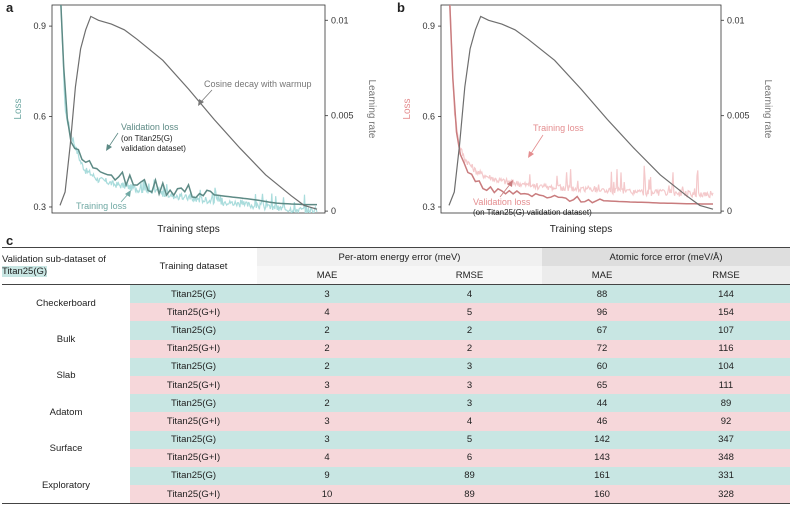 This screenshot has height=505, width=792. I want to click on subset-header-highlight: Titan25(G), so click(25, 271).